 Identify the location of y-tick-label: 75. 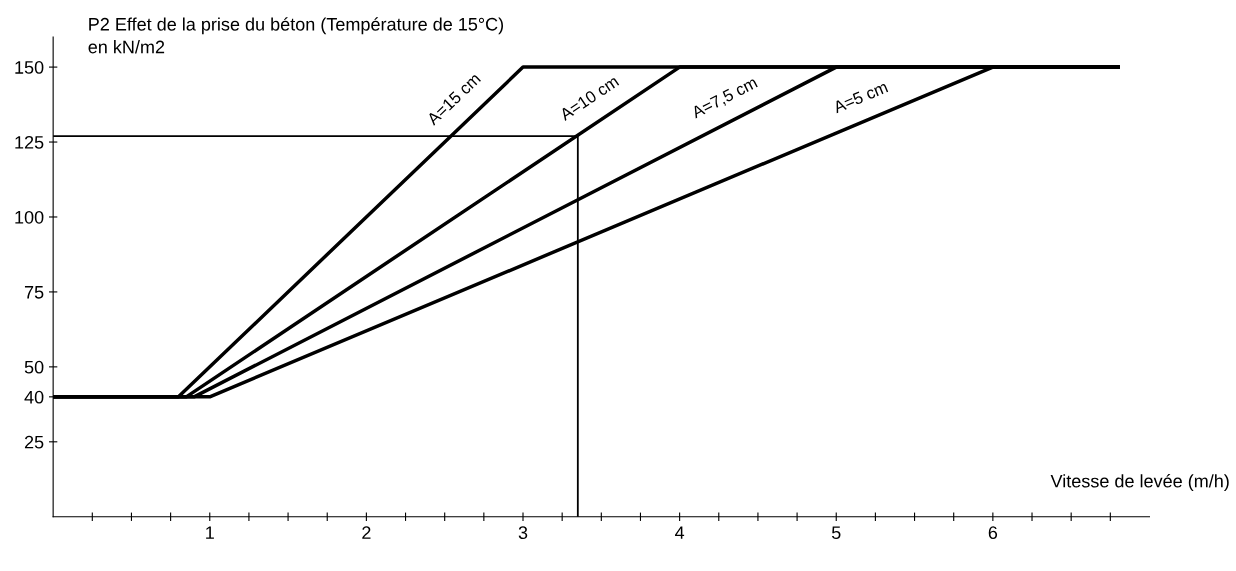
(34, 292).